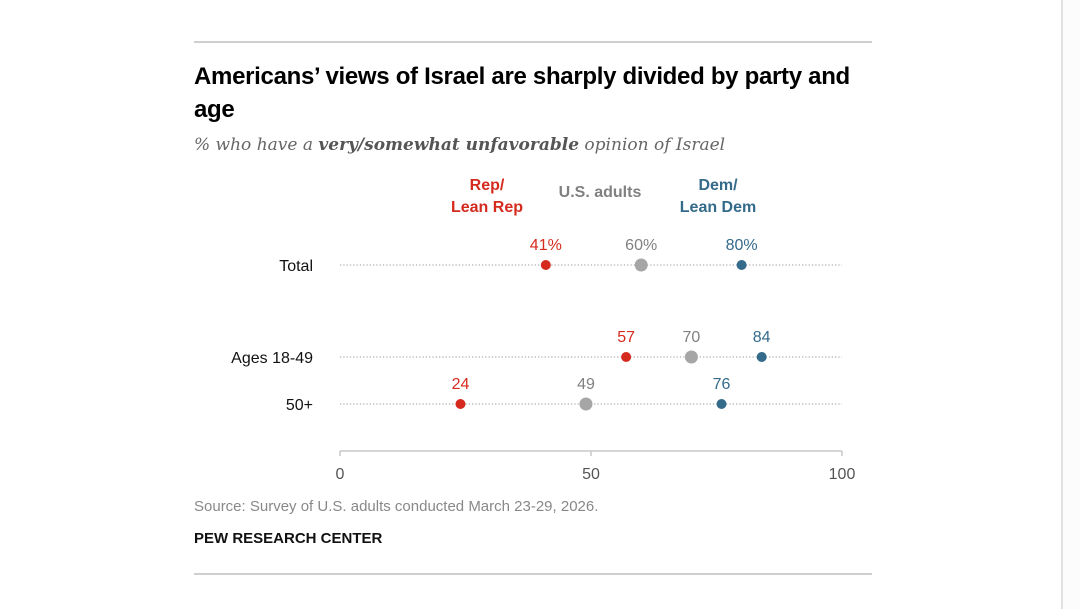 The image size is (1080, 609). What do you see at coordinates (652, 145) in the screenshot?
I see `subtitle-suffix: opinion of Israel` at bounding box center [652, 145].